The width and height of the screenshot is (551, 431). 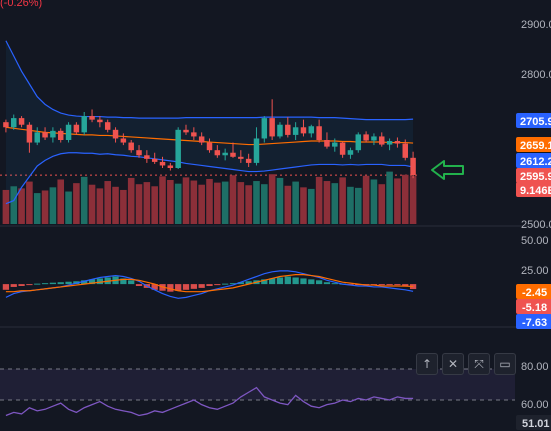 What do you see at coordinates (535, 271) in the screenshot?
I see `axis-tick-label: 25.00` at bounding box center [535, 271].